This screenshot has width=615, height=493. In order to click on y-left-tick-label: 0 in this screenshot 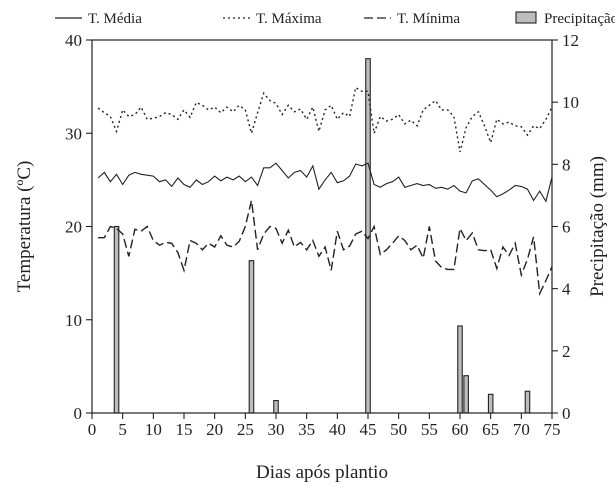, I will do `click(78, 413)`.